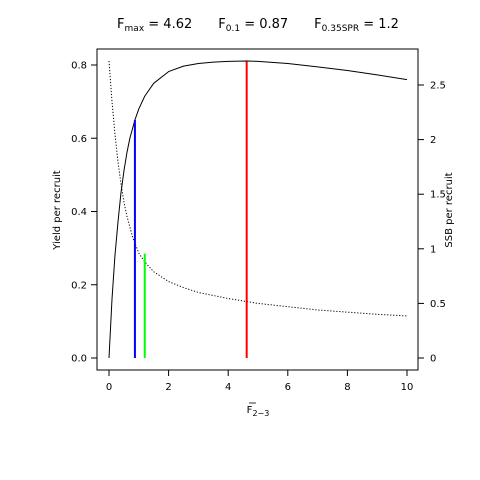  Describe the element at coordinates (79, 359) in the screenshot. I see `y-left-tick-label: 0.0` at that location.